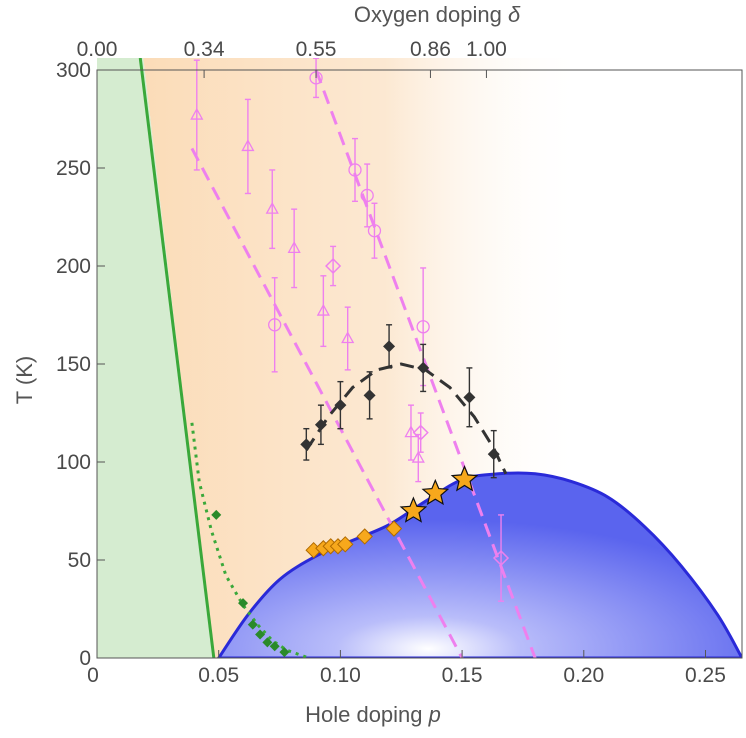  I want to click on y-tick-label: 300, so click(73, 70).